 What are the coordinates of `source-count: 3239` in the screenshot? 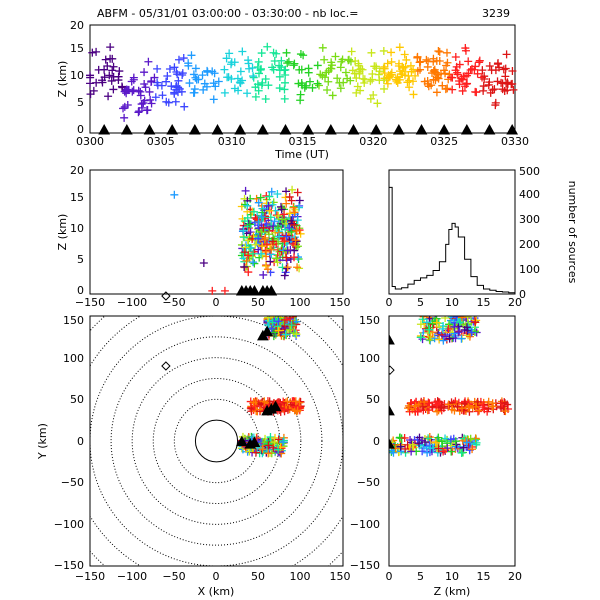 It's located at (496, 13).